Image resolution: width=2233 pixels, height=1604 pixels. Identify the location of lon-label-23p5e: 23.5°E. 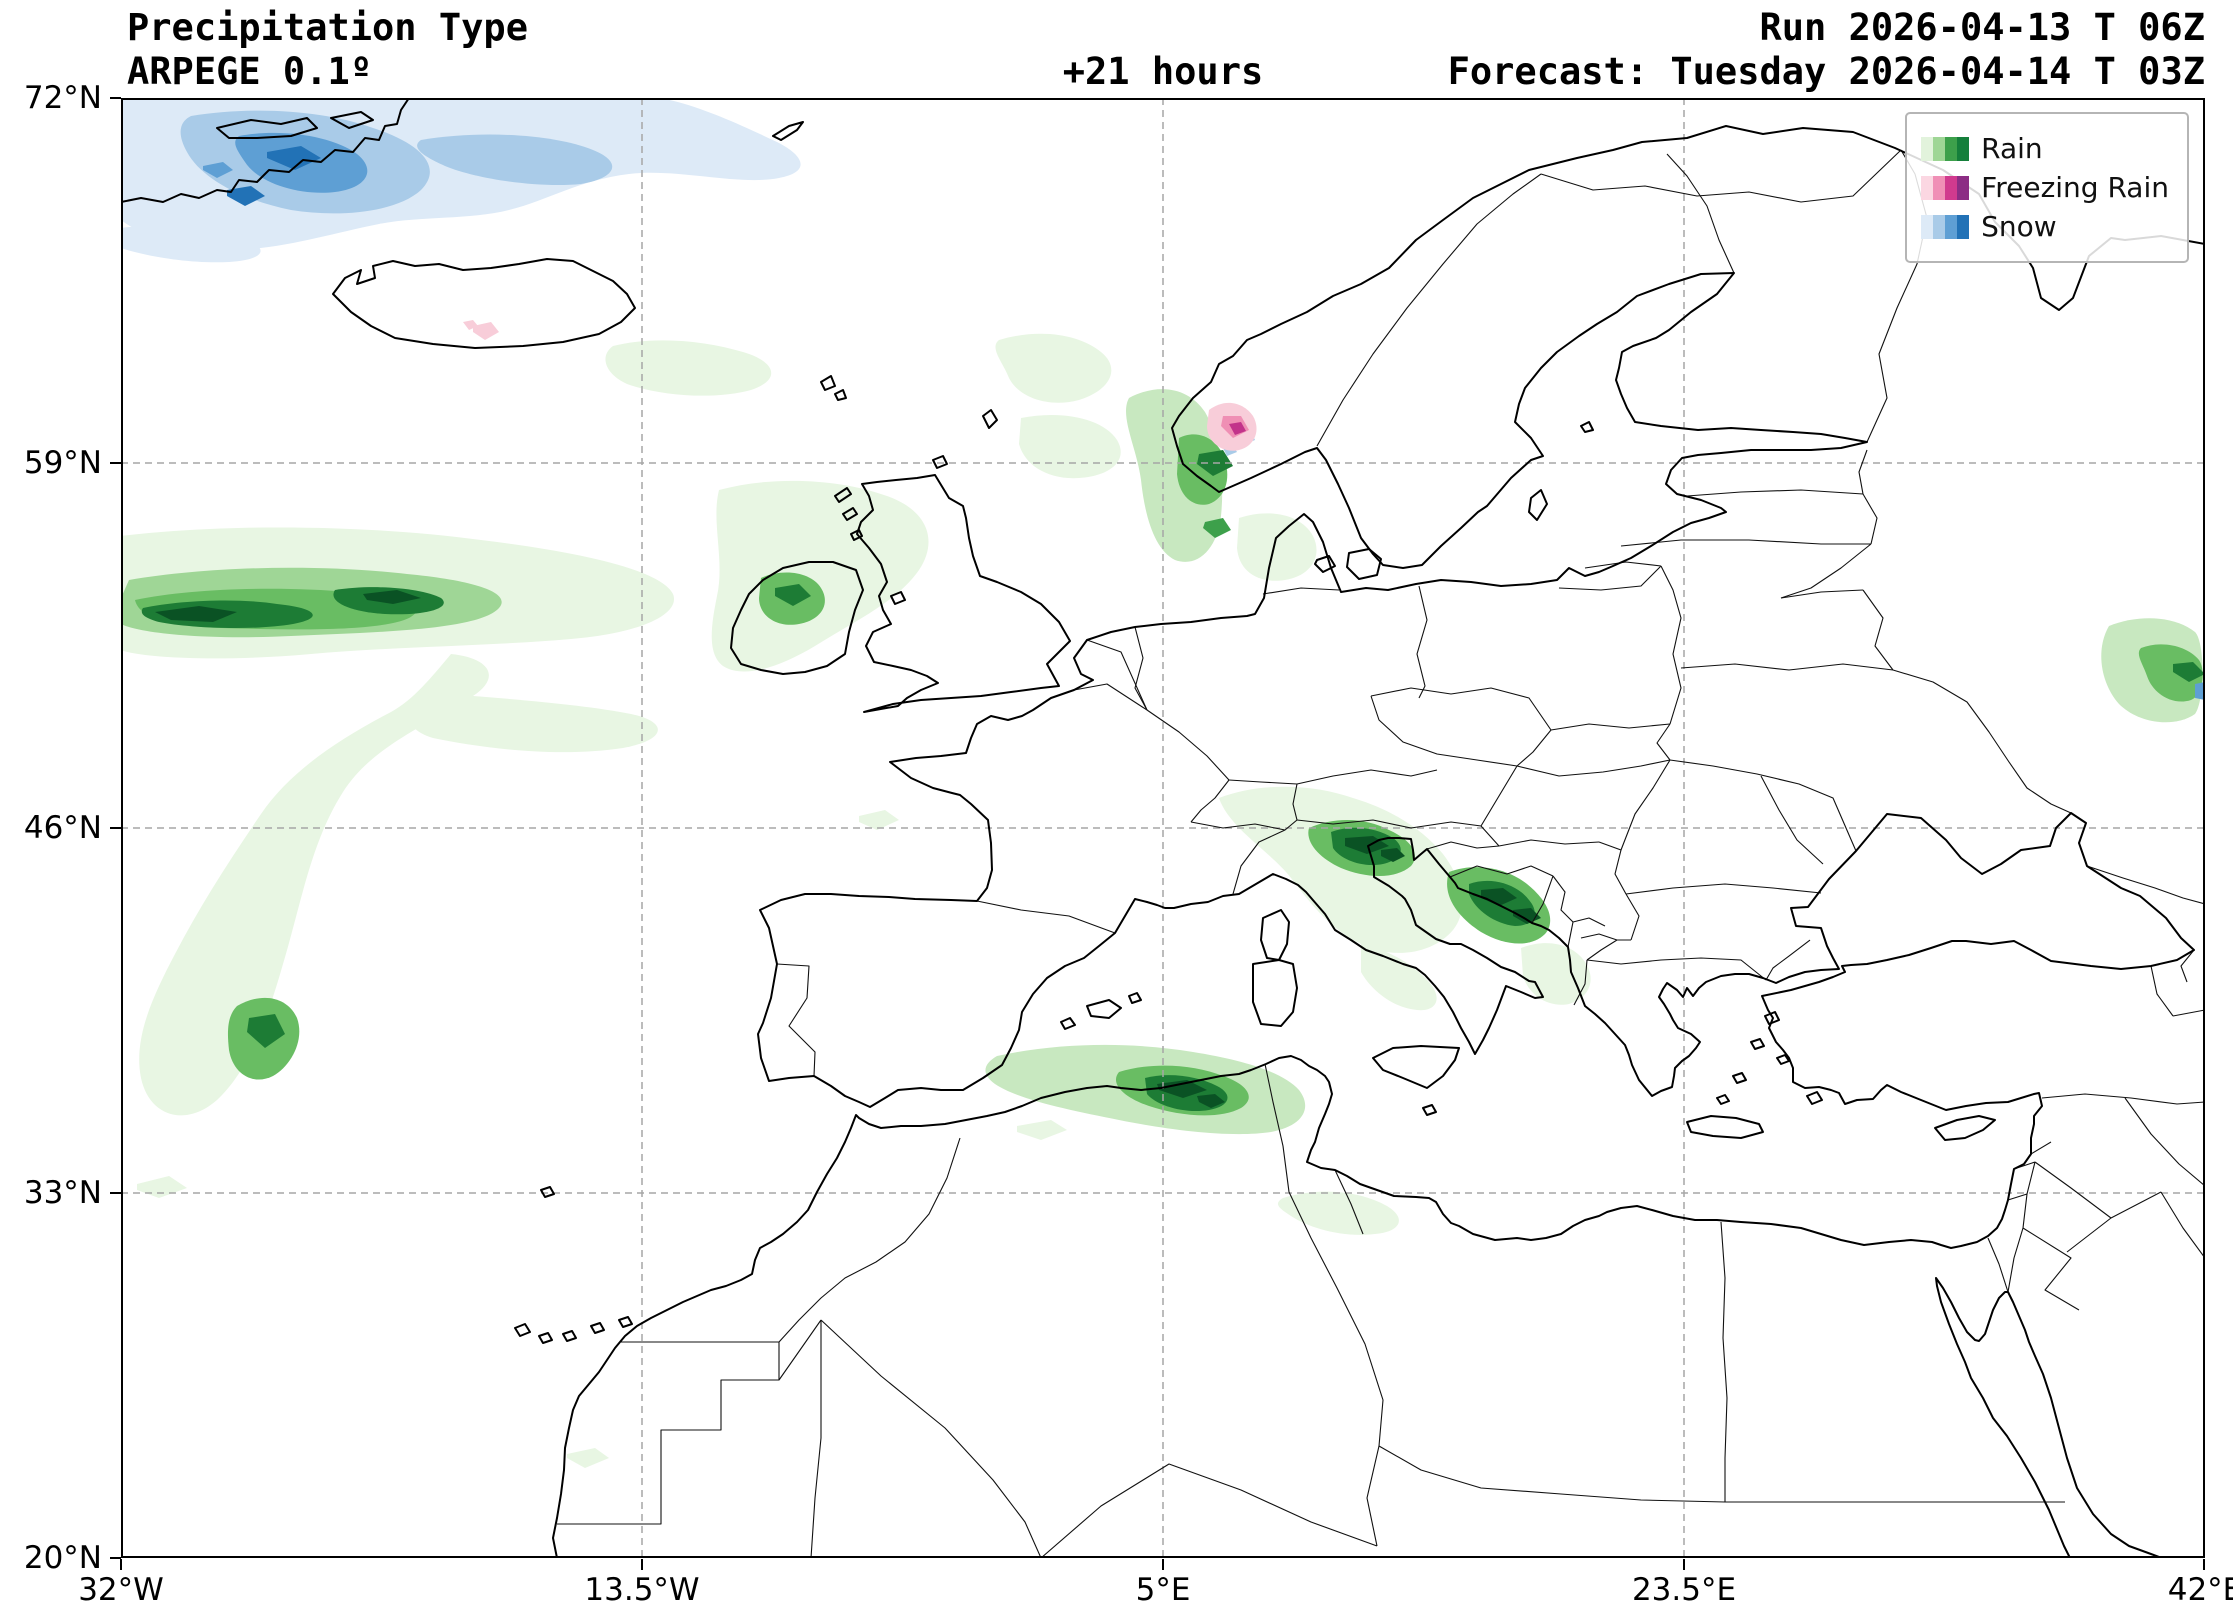
(1684, 1588).